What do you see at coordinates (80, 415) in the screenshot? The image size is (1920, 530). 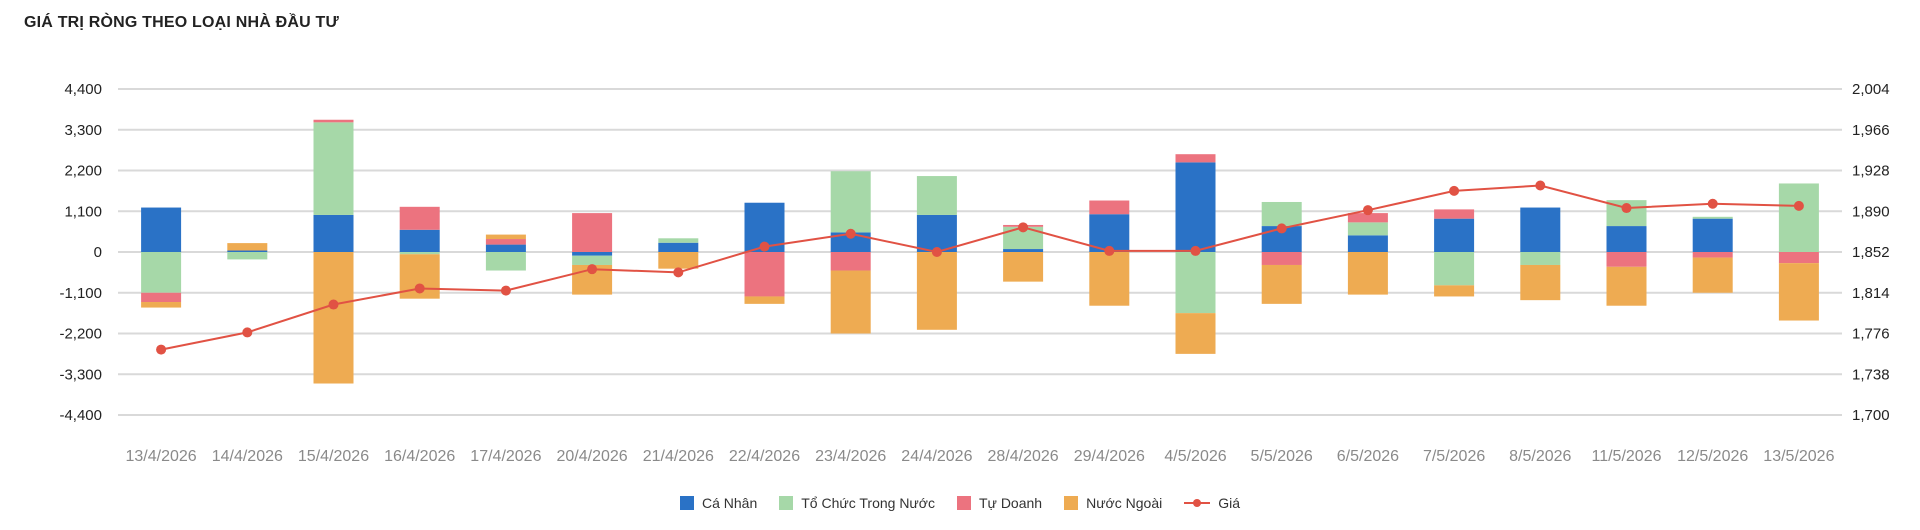 I see `y-left-tick-label: -4,400` at bounding box center [80, 415].